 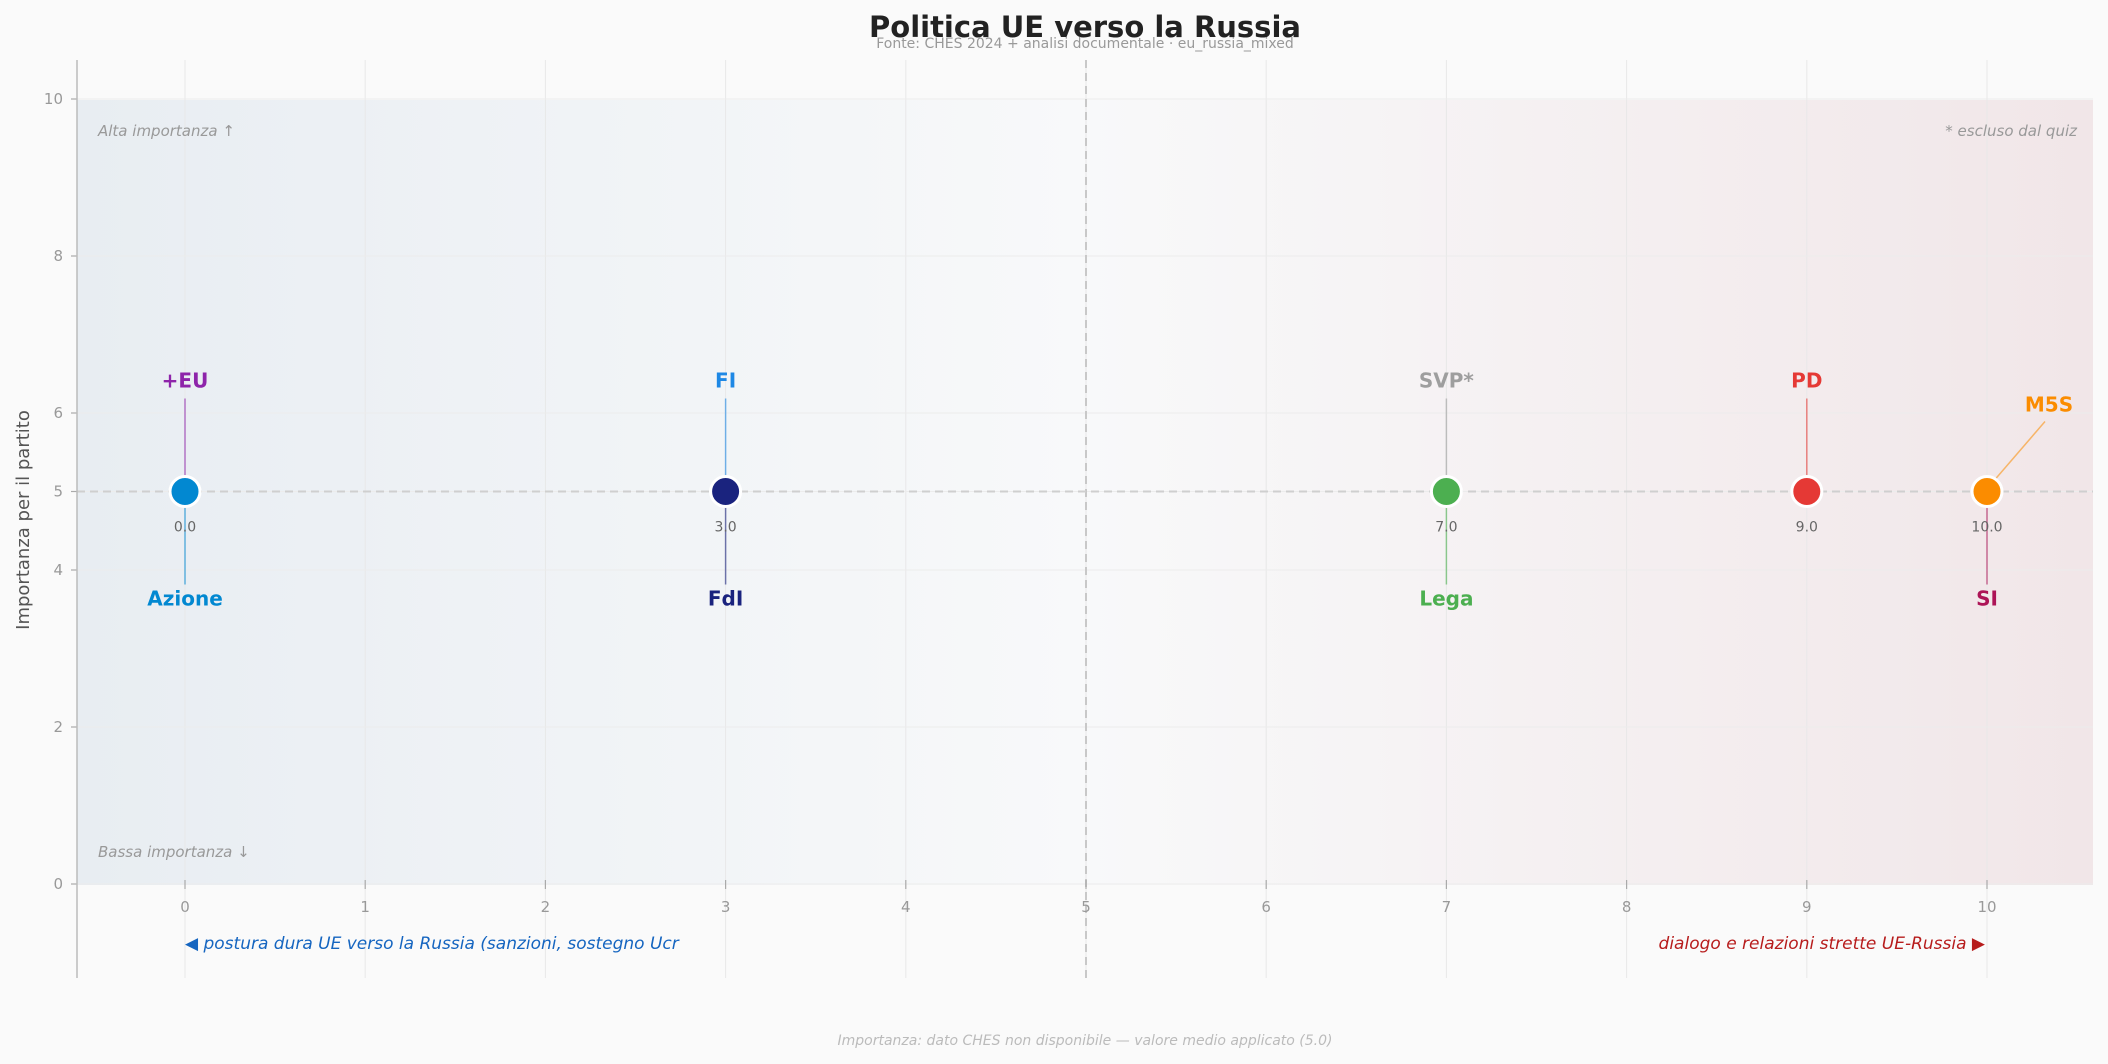 I want to click on y-tick-label: 6, so click(x=58, y=413).